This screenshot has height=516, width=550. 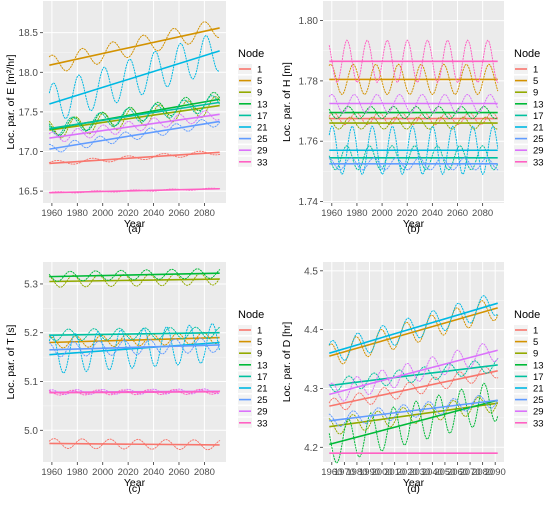 I want to click on x-tick-label: 2040, so click(x=432, y=472).